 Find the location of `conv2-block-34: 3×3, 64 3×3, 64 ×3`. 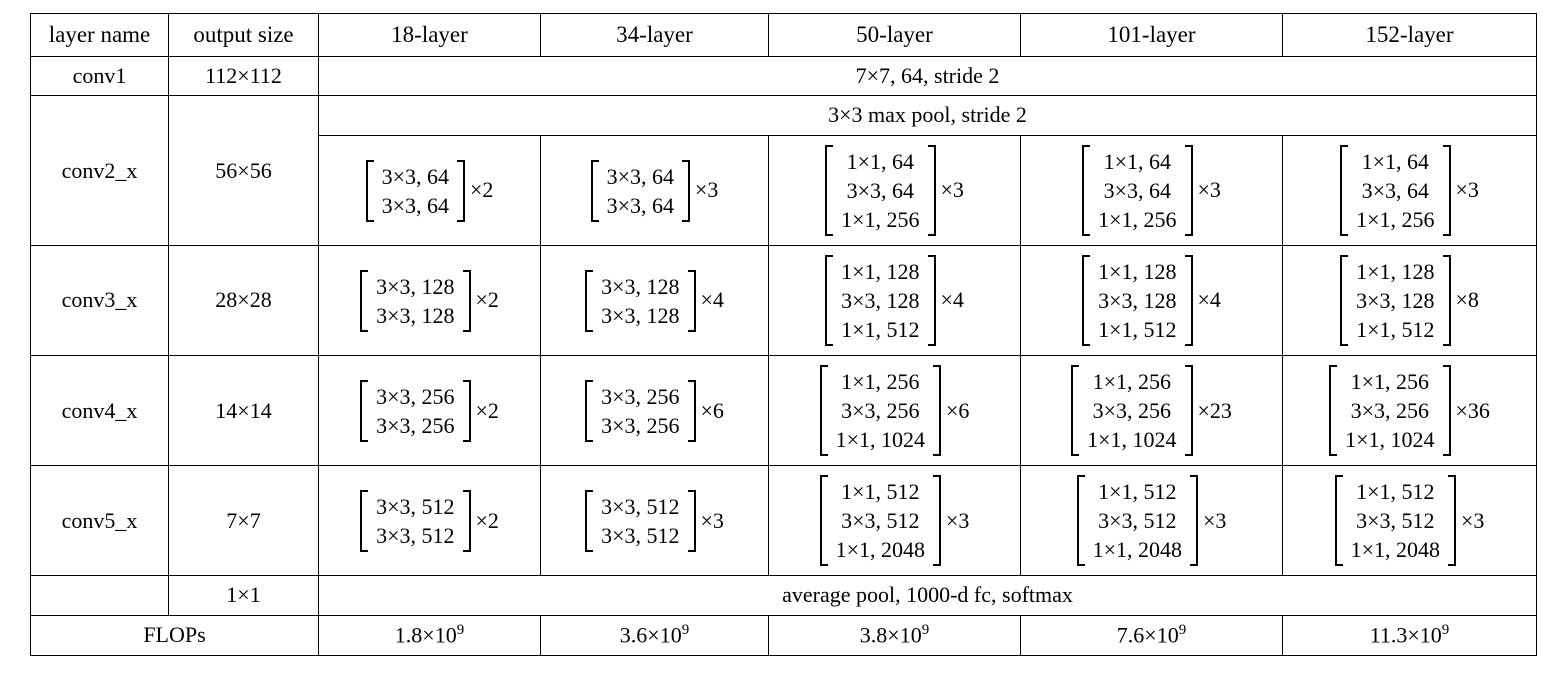

conv2-block-34: 3×3, 64 3×3, 64 ×3 is located at coordinates (654, 191).